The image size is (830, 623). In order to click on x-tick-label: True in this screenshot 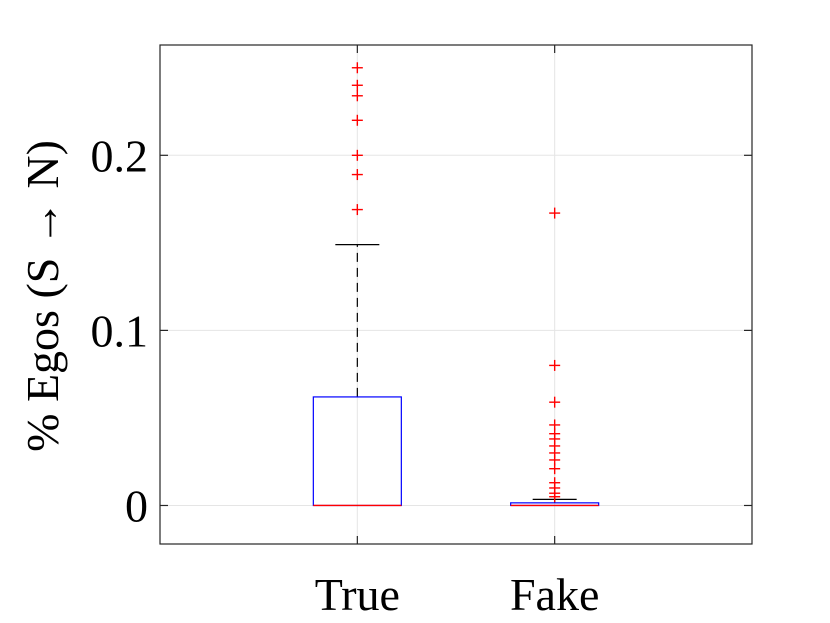, I will do `click(357, 594)`.